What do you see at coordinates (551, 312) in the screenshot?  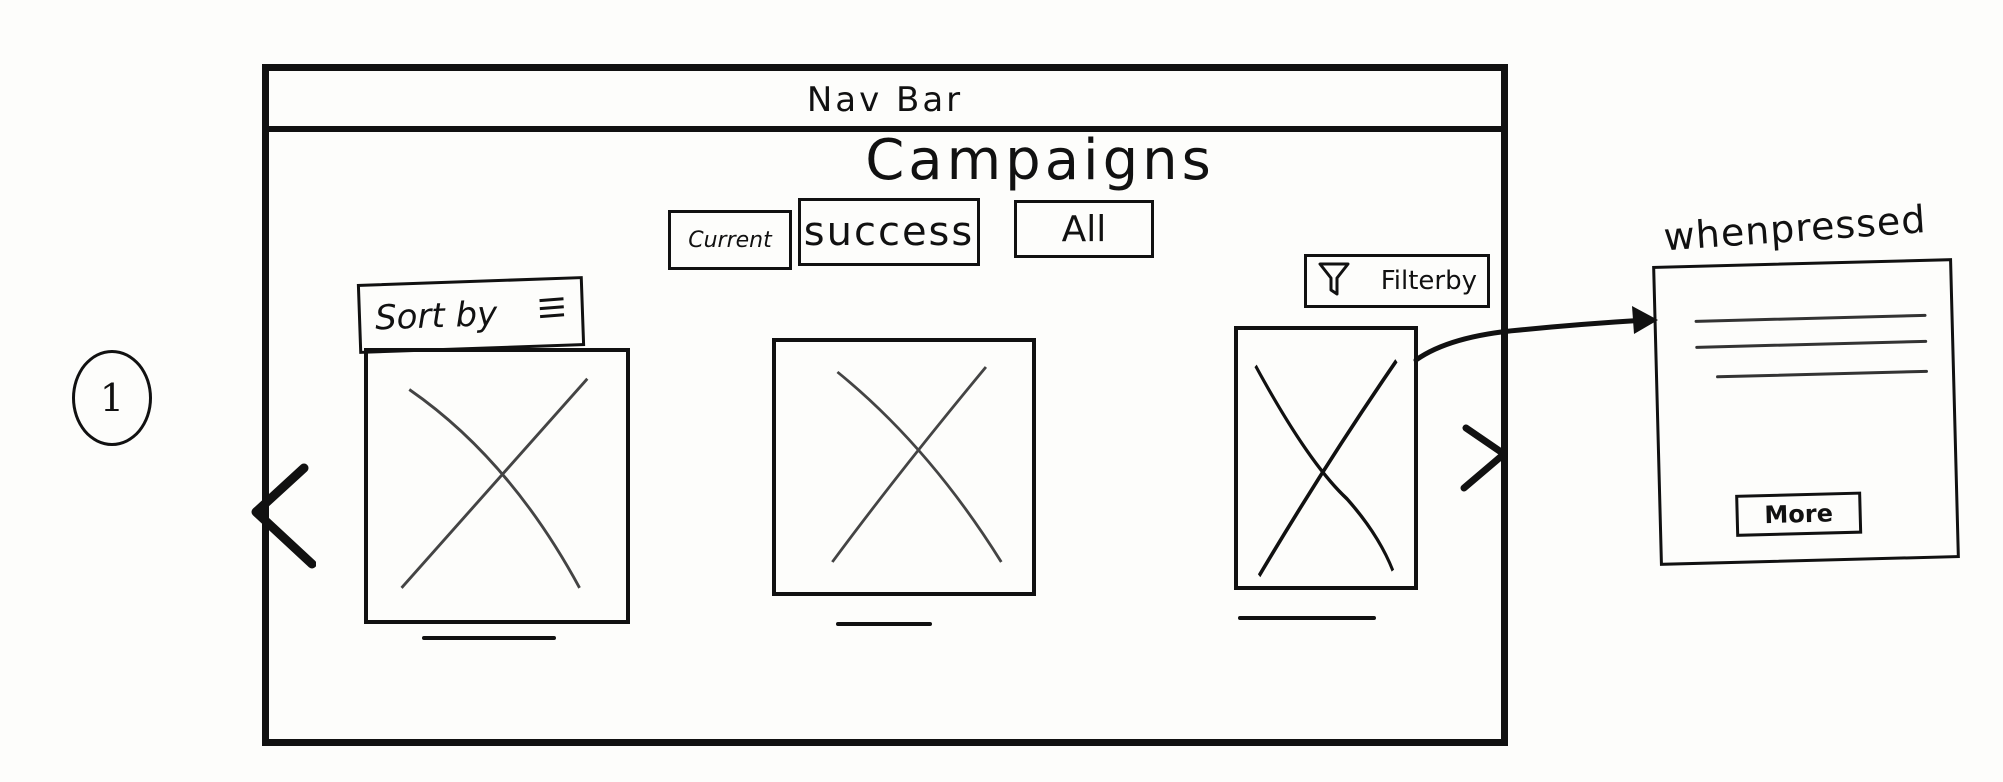 I see `menu-icon` at bounding box center [551, 312].